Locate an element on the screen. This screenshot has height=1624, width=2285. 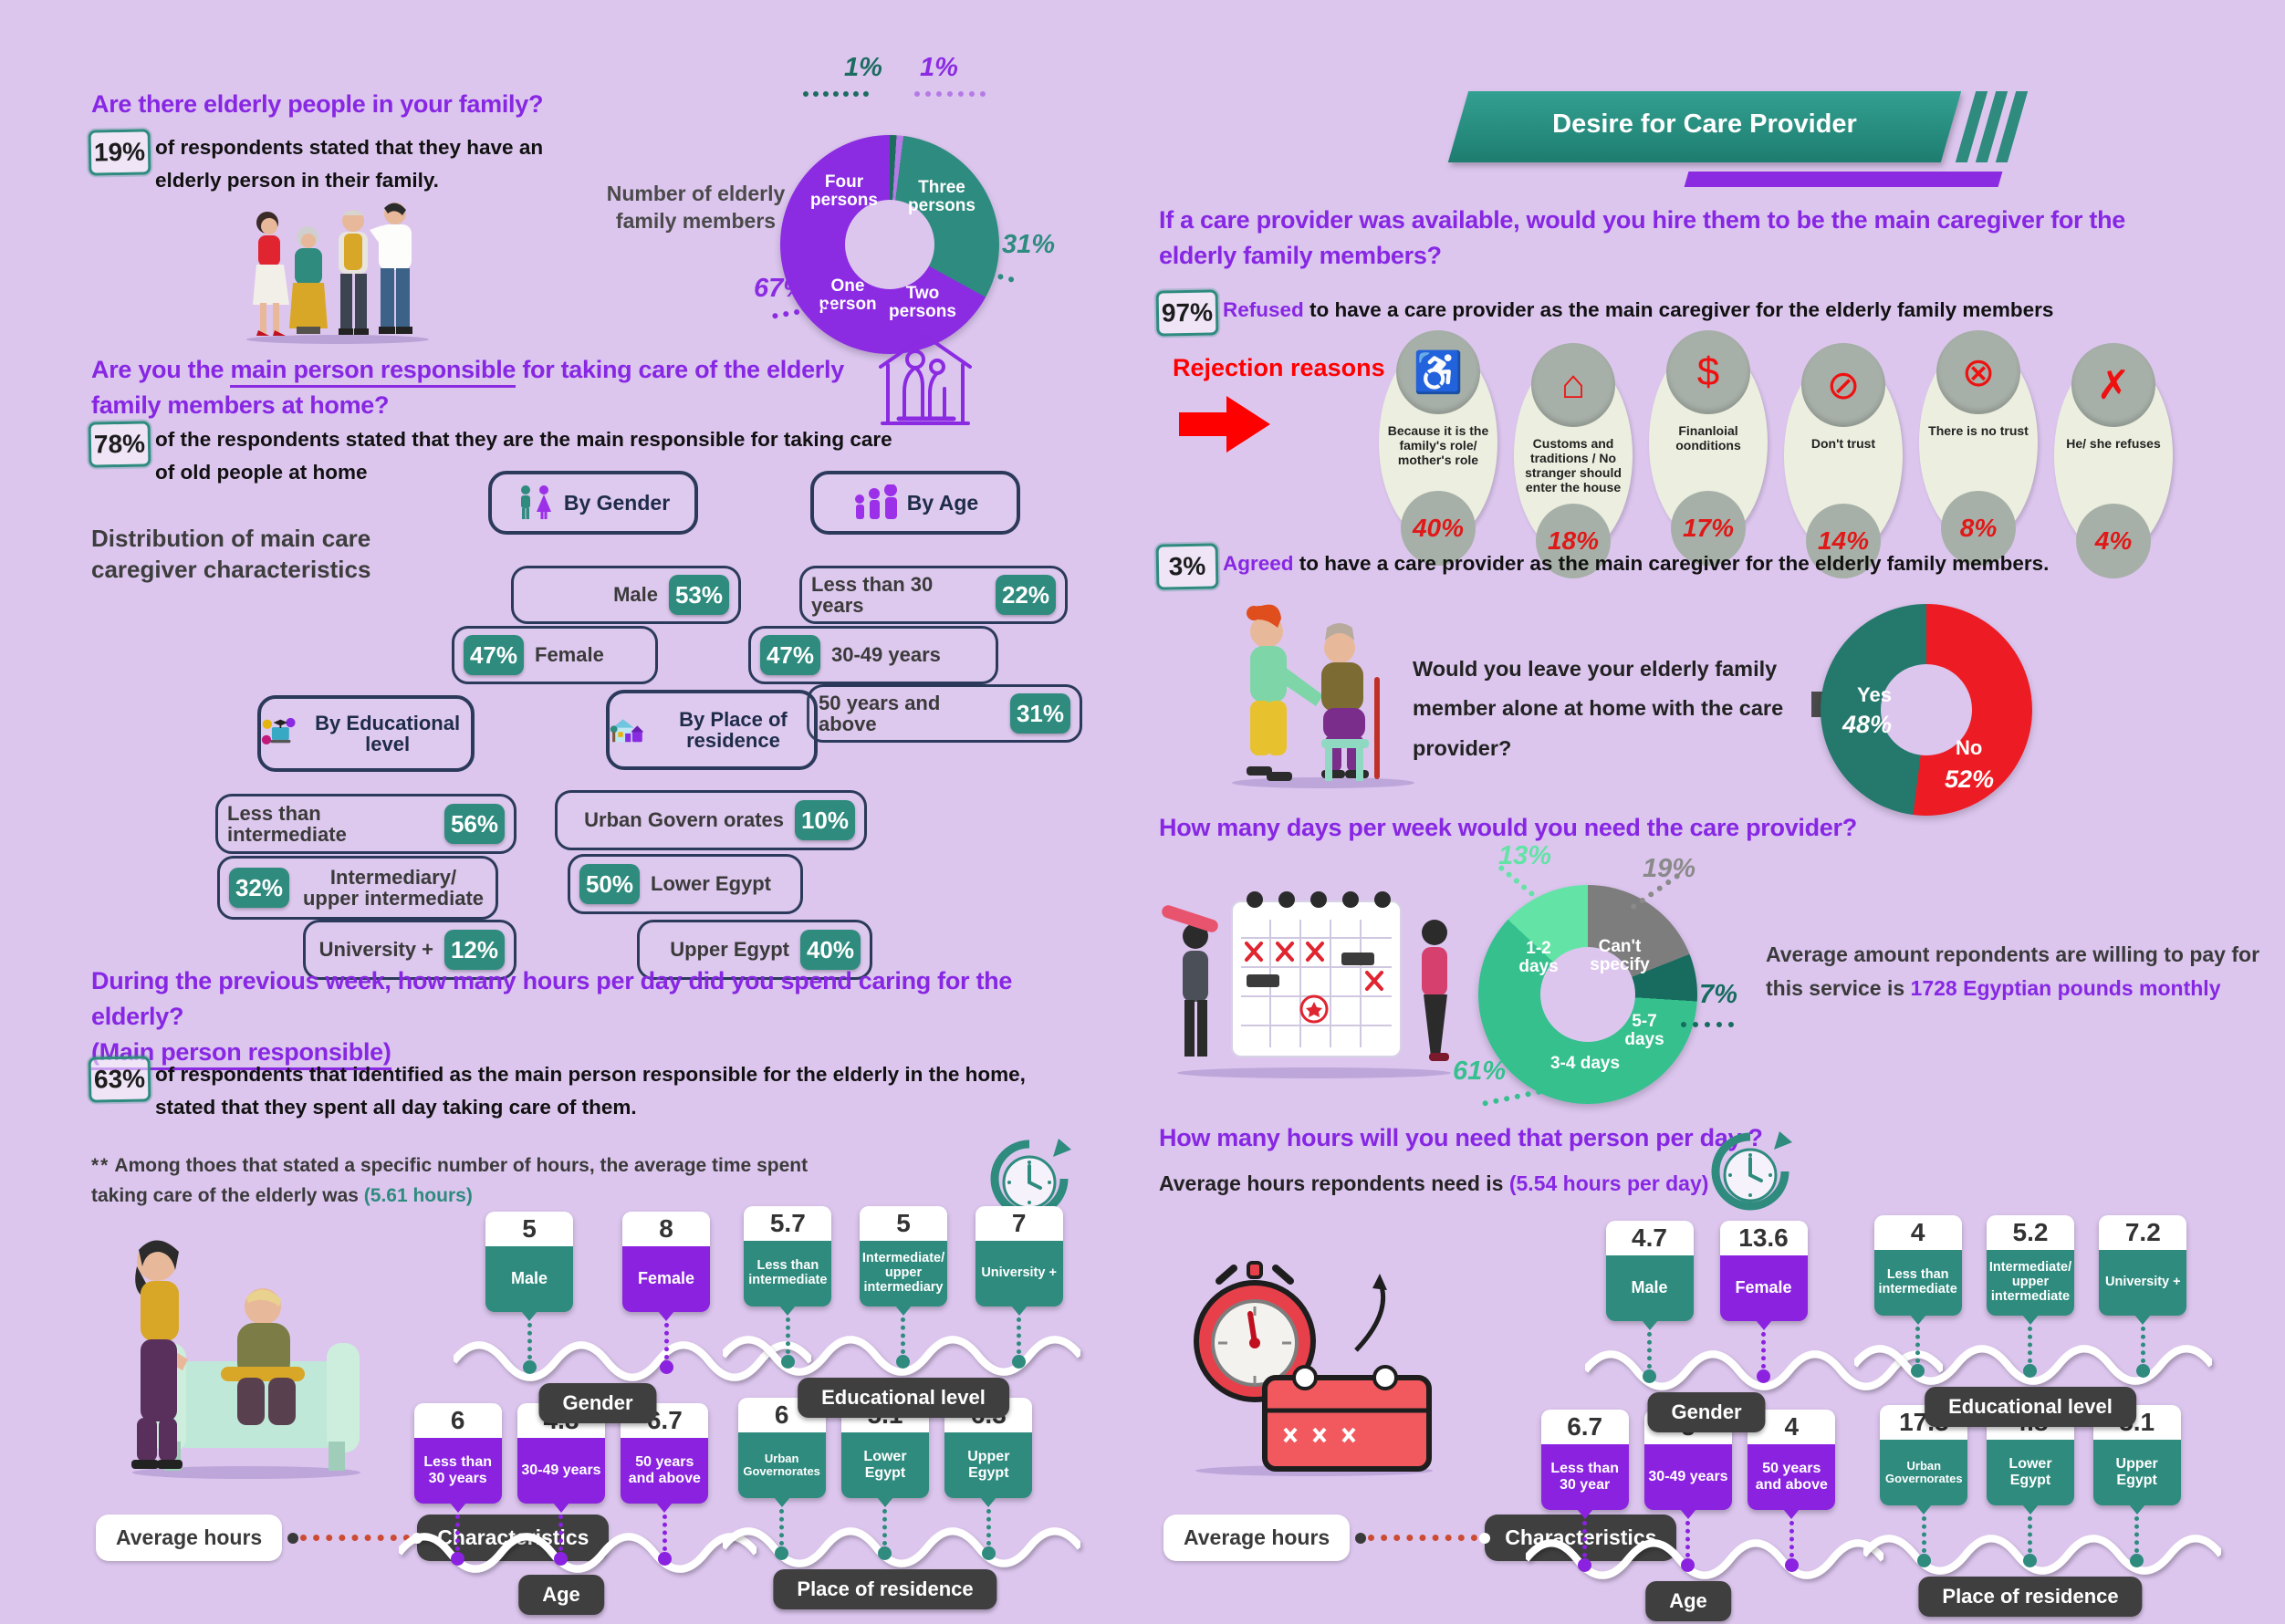
row-age-1: Less than 30 years 22% is located at coordinates (934, 595).